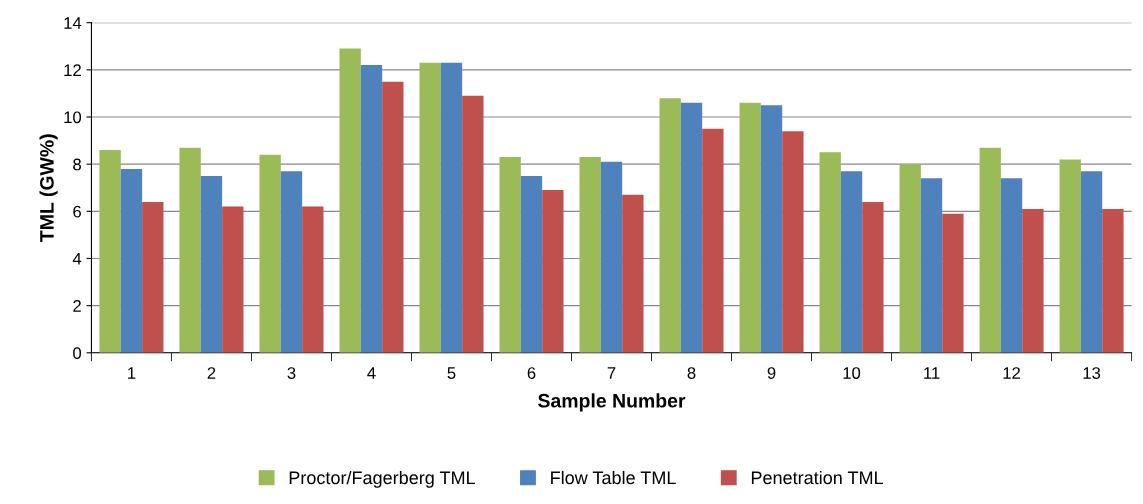  Describe the element at coordinates (817, 477) in the screenshot. I see `legend-label: Penetration TML` at that location.